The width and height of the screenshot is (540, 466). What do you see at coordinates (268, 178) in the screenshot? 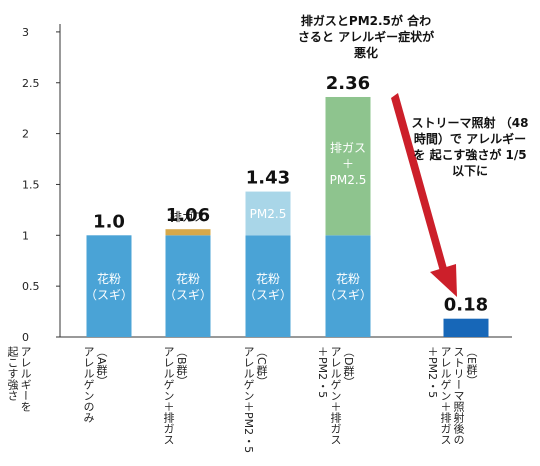
I see `bar-total-label: 1.43` at bounding box center [268, 178].